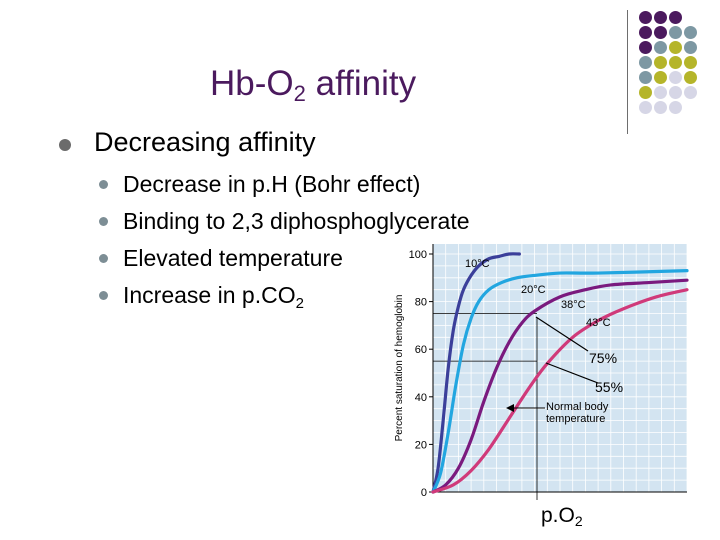 This screenshot has width=720, height=540. Describe the element at coordinates (577, 407) in the screenshot. I see `annotation-text: Normal body` at that location.